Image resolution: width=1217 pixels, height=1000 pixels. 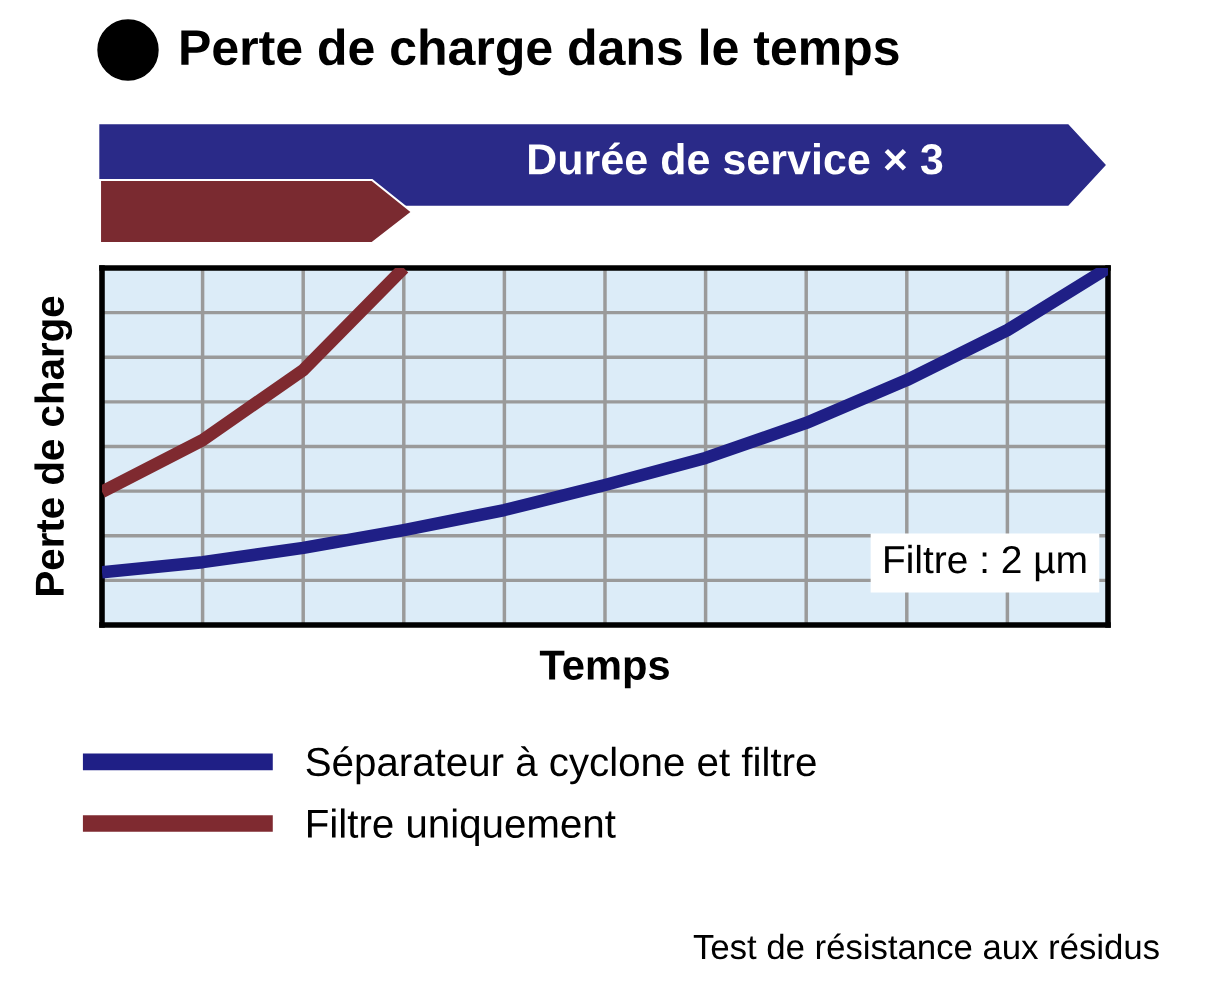 I want to click on text: Test de résistance aux résidus, so click(x=926, y=946).